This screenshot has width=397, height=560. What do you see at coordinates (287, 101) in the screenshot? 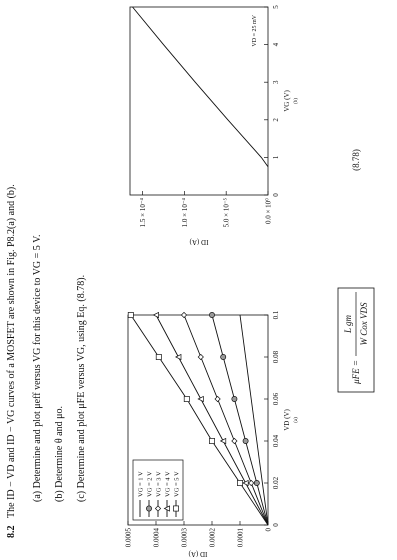
I see `x-axis-title: VG (V)` at bounding box center [287, 101].